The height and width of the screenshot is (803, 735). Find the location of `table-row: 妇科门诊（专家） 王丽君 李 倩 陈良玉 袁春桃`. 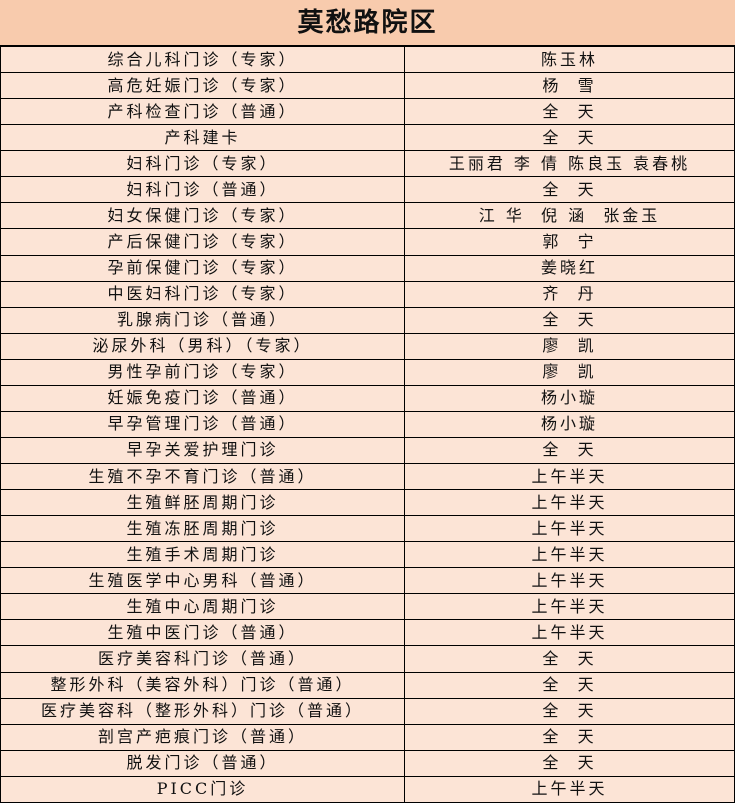

table-row: 妇科门诊（专家） 王丽君 李 倩 陈良玉 袁春桃 is located at coordinates (367, 164).